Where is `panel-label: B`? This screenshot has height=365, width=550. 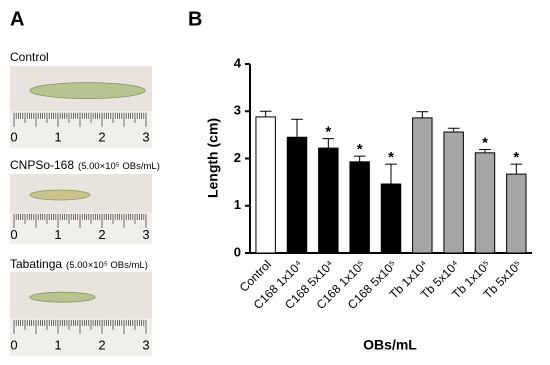 panel-label: B is located at coordinates (195, 19).